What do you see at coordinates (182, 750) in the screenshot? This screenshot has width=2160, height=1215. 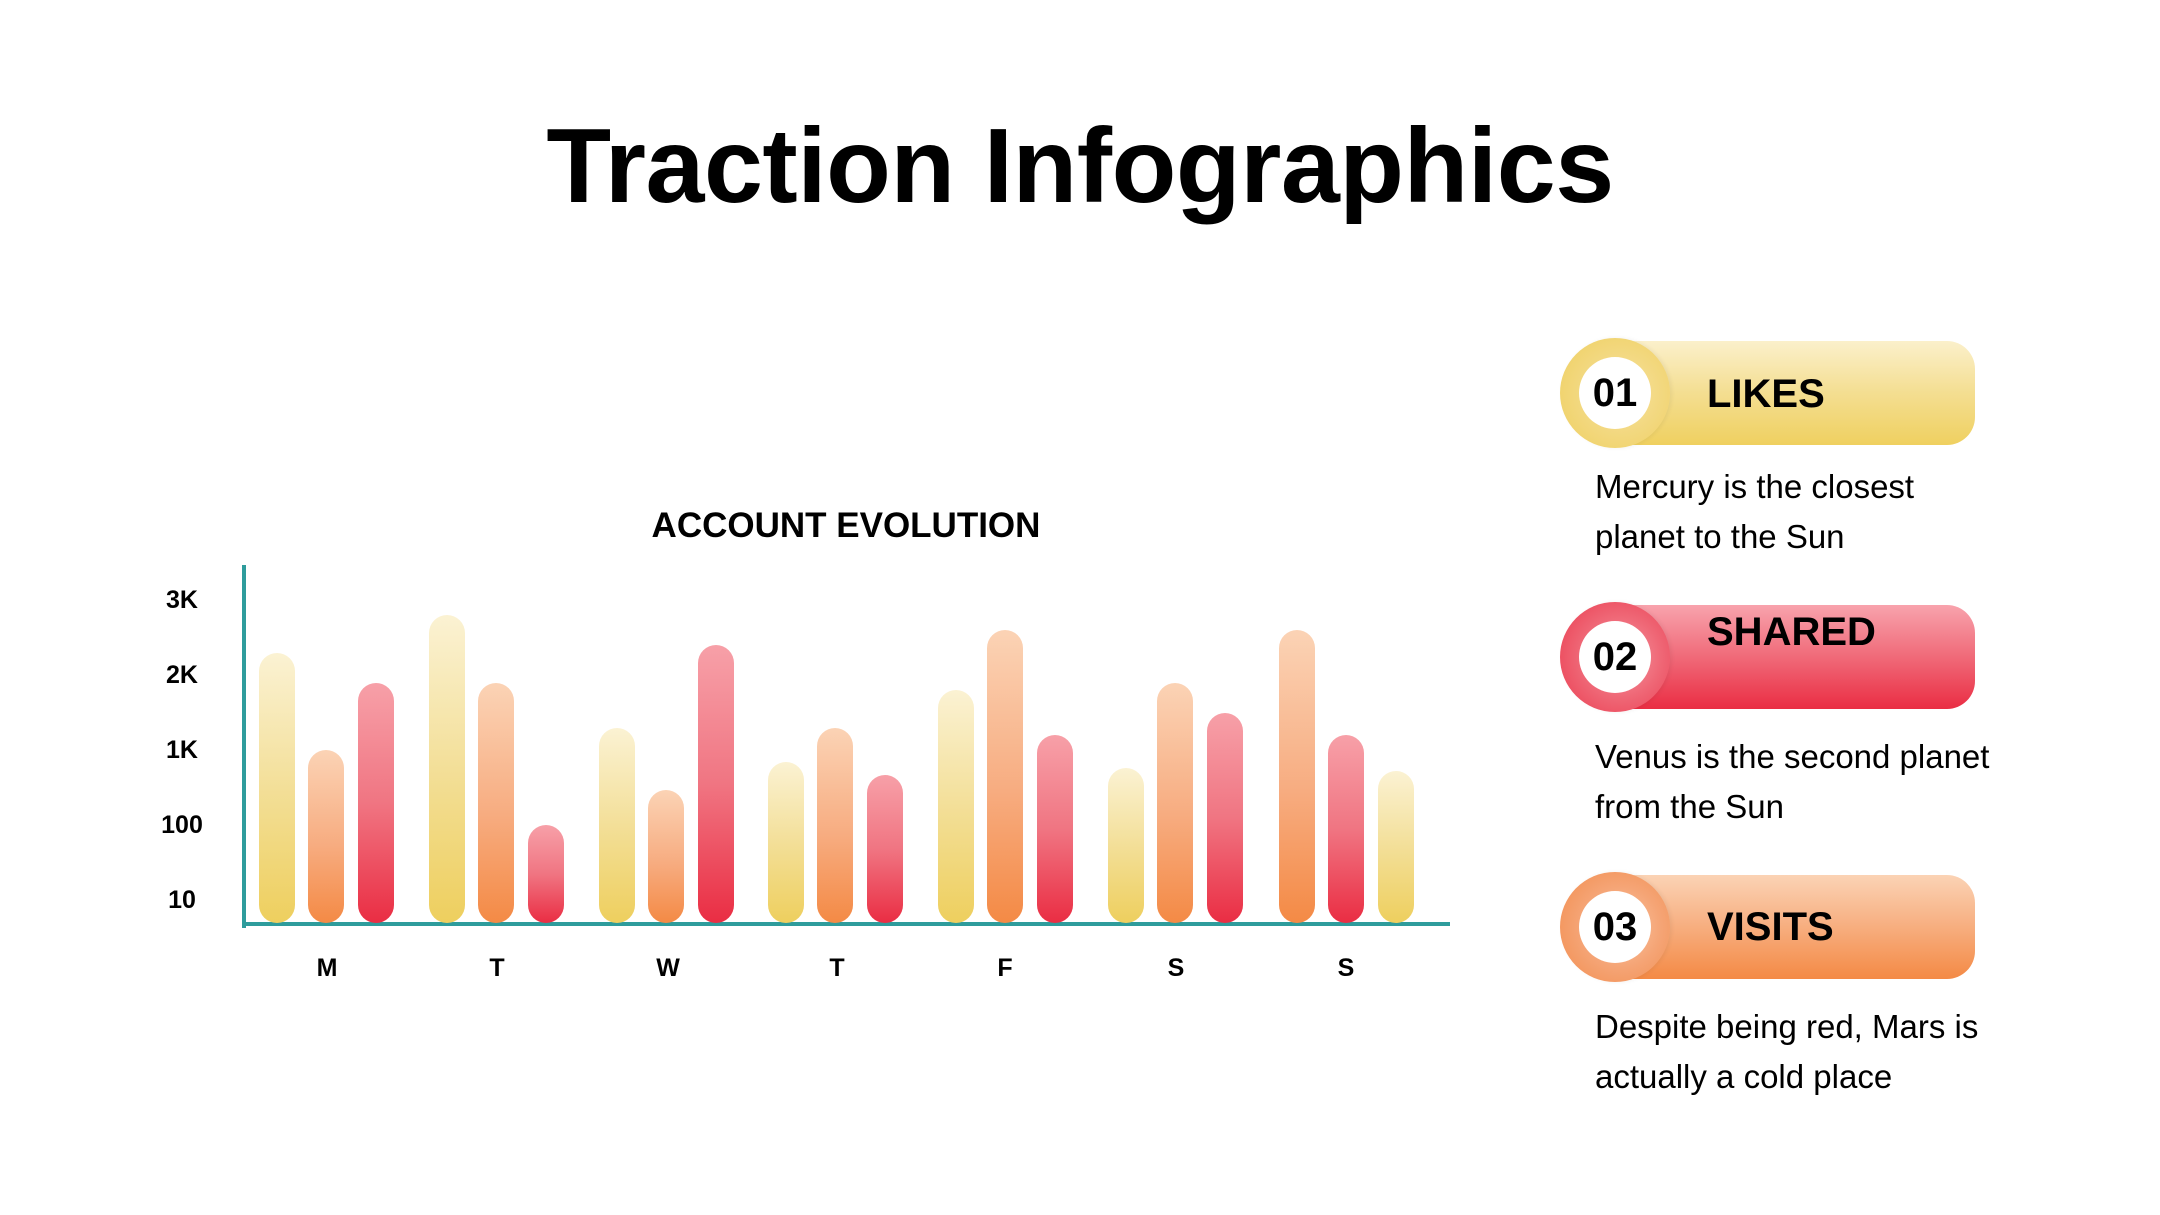 I see `y-tick-label: 1K` at bounding box center [182, 750].